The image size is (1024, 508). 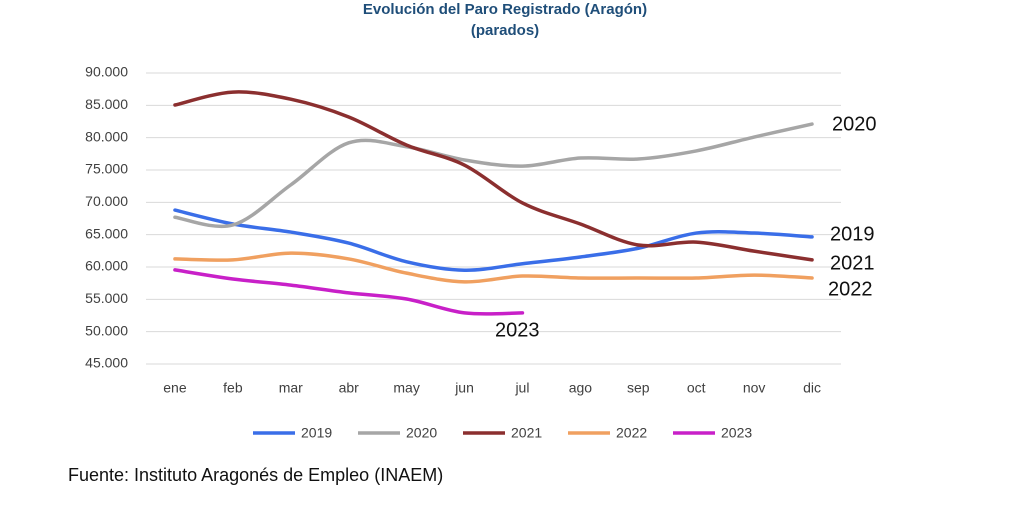 What do you see at coordinates (736, 433) in the screenshot?
I see `legend-label: 2023` at bounding box center [736, 433].